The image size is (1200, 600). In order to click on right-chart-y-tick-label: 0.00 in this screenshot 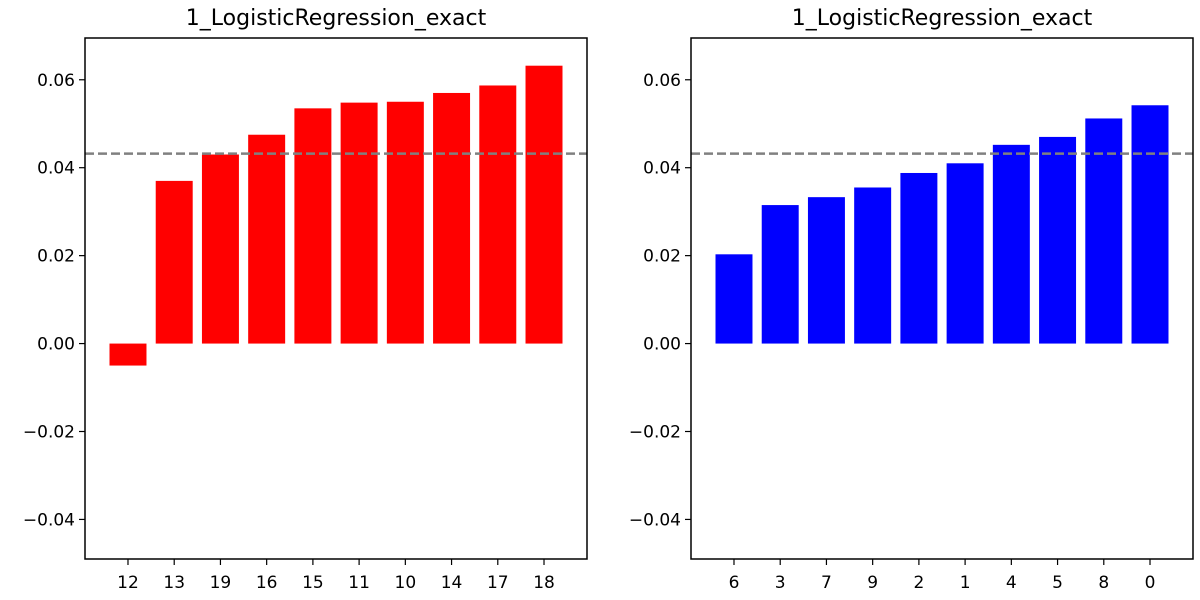, I will do `click(662, 345)`.